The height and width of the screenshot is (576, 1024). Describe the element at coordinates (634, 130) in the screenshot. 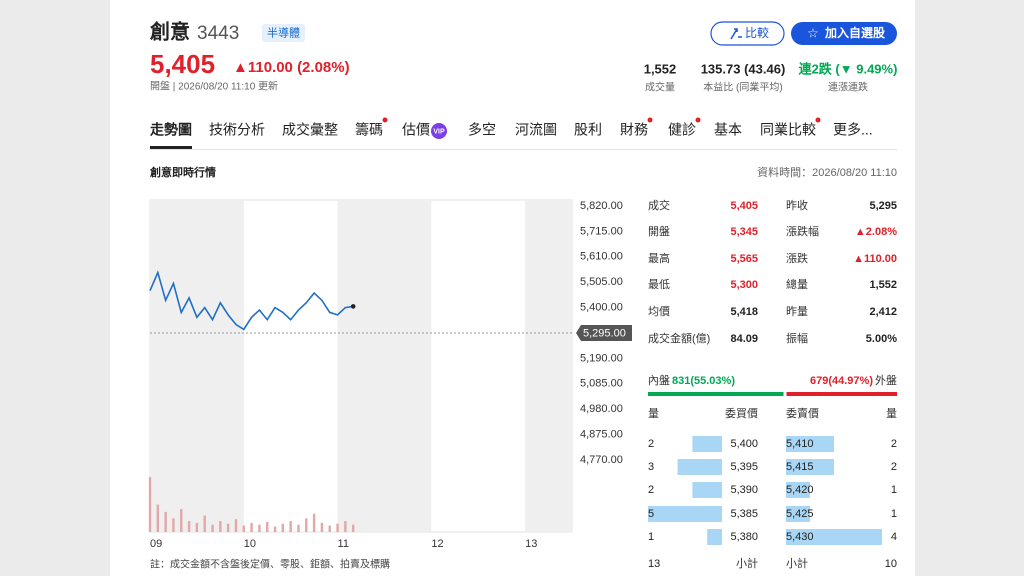

I see `tab: 財務` at that location.